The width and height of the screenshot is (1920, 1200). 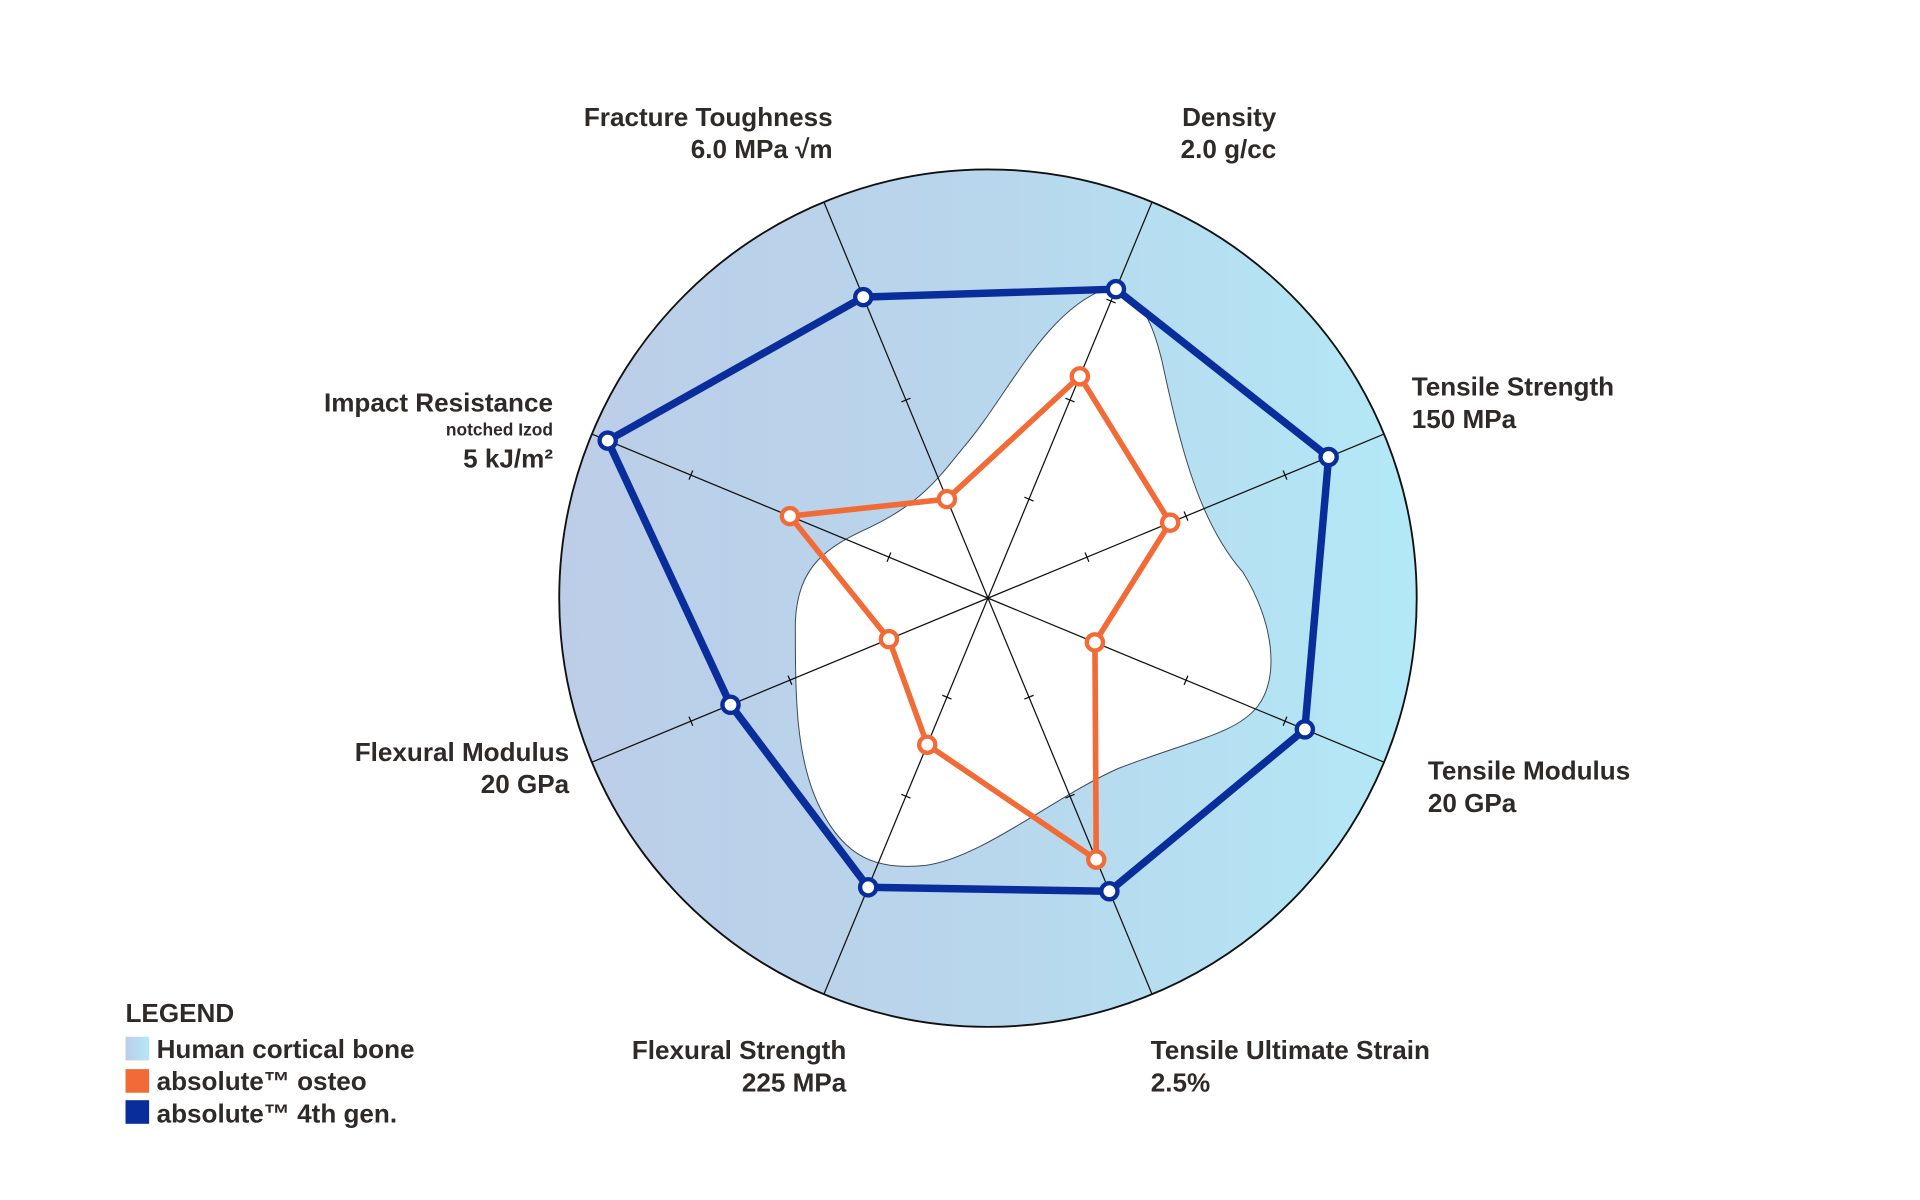 What do you see at coordinates (739, 1050) in the screenshot?
I see `axis-label-flexural-strength: Flexural Strength` at bounding box center [739, 1050].